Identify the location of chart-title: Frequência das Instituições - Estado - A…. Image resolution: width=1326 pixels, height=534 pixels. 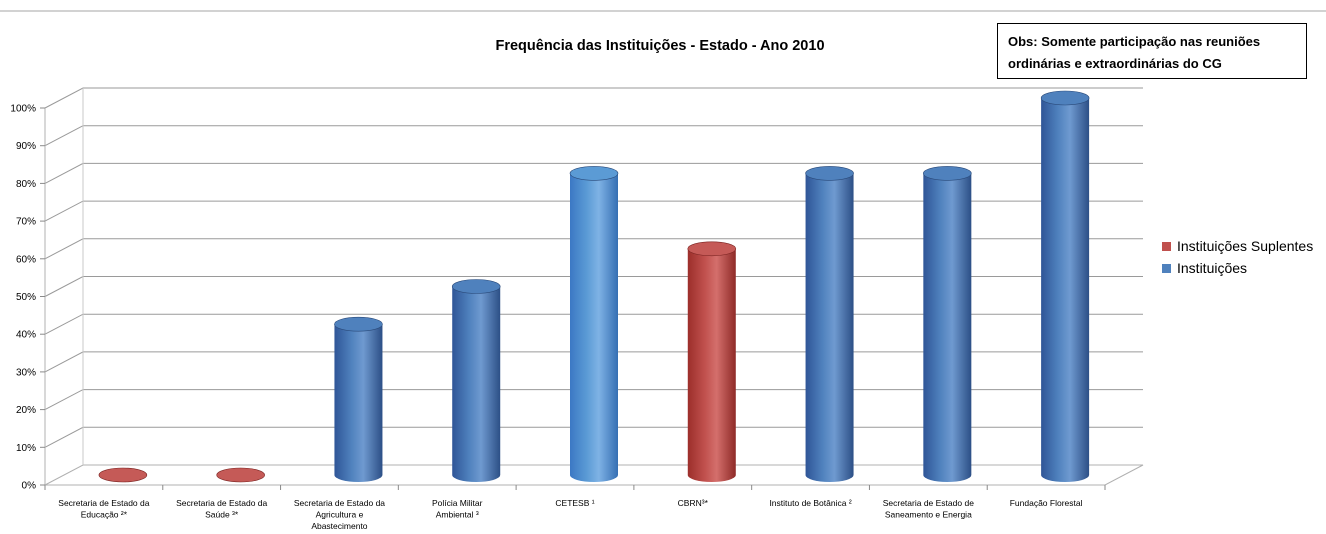
(659, 46).